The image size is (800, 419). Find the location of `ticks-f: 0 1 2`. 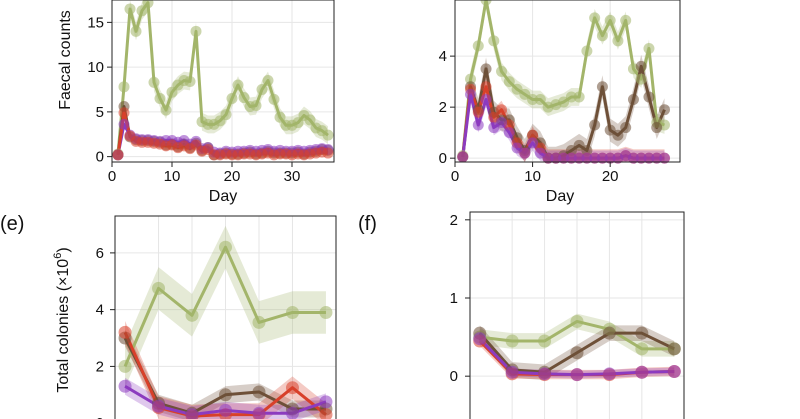

ticks-f: 0 1 2 is located at coordinates (460, 298).